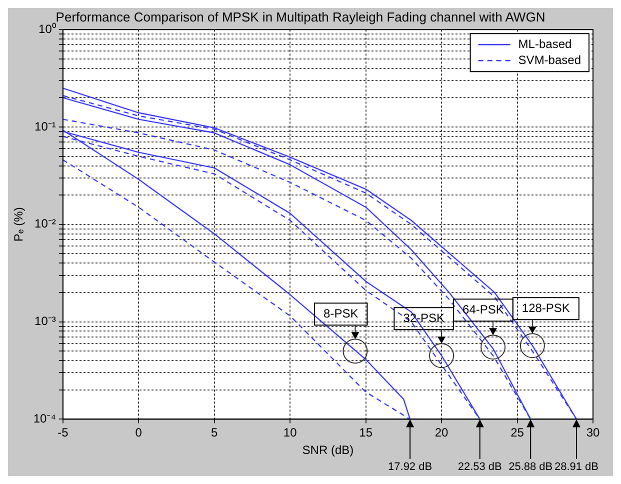 This screenshot has height=484, width=621. Describe the element at coordinates (545, 43) in the screenshot. I see `legend-label: ML-based` at that location.